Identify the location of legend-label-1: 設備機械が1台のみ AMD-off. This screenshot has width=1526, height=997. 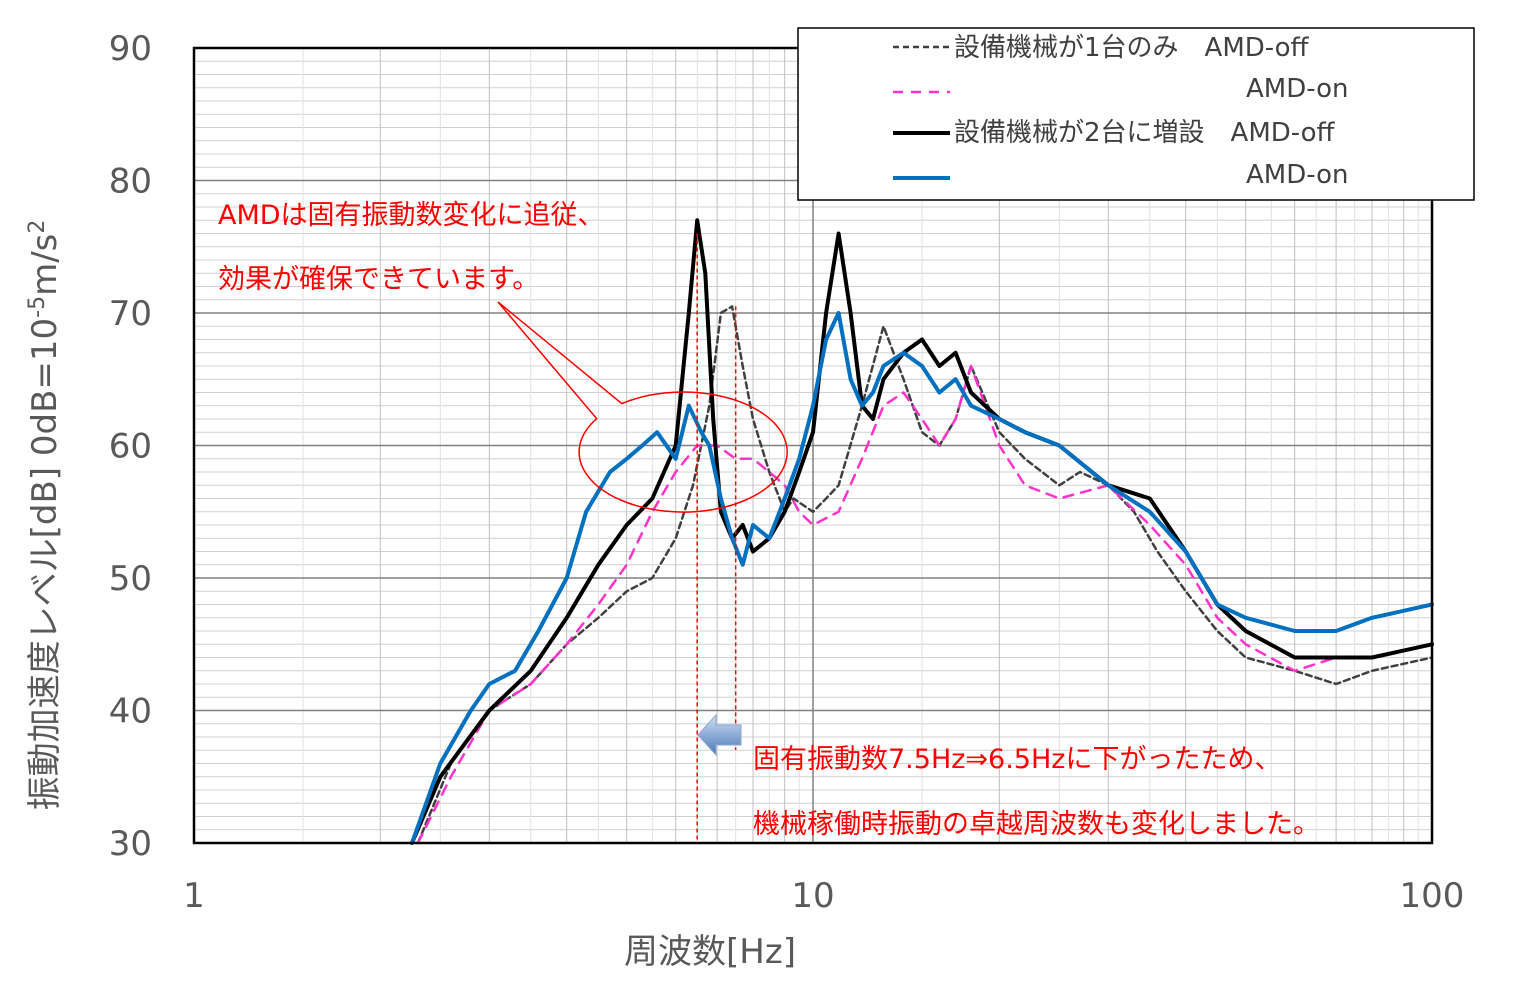
(1132, 48).